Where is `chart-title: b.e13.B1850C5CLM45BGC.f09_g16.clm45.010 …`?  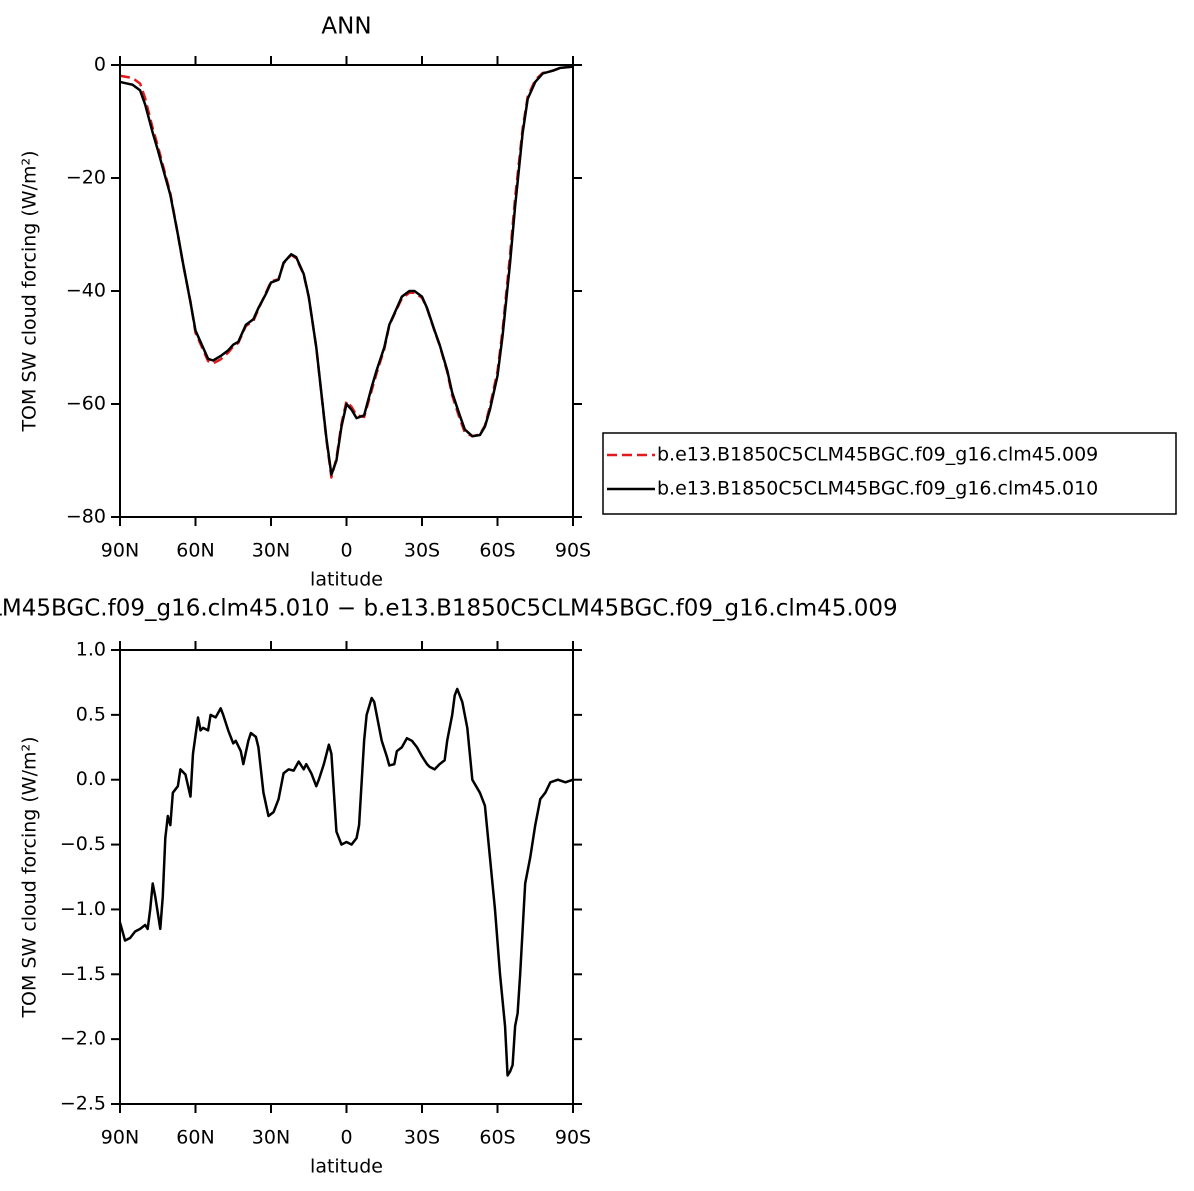
chart-title: b.e13.B1850C5CLM45BGC.f09_g16.clm45.010 … is located at coordinates (449, 609).